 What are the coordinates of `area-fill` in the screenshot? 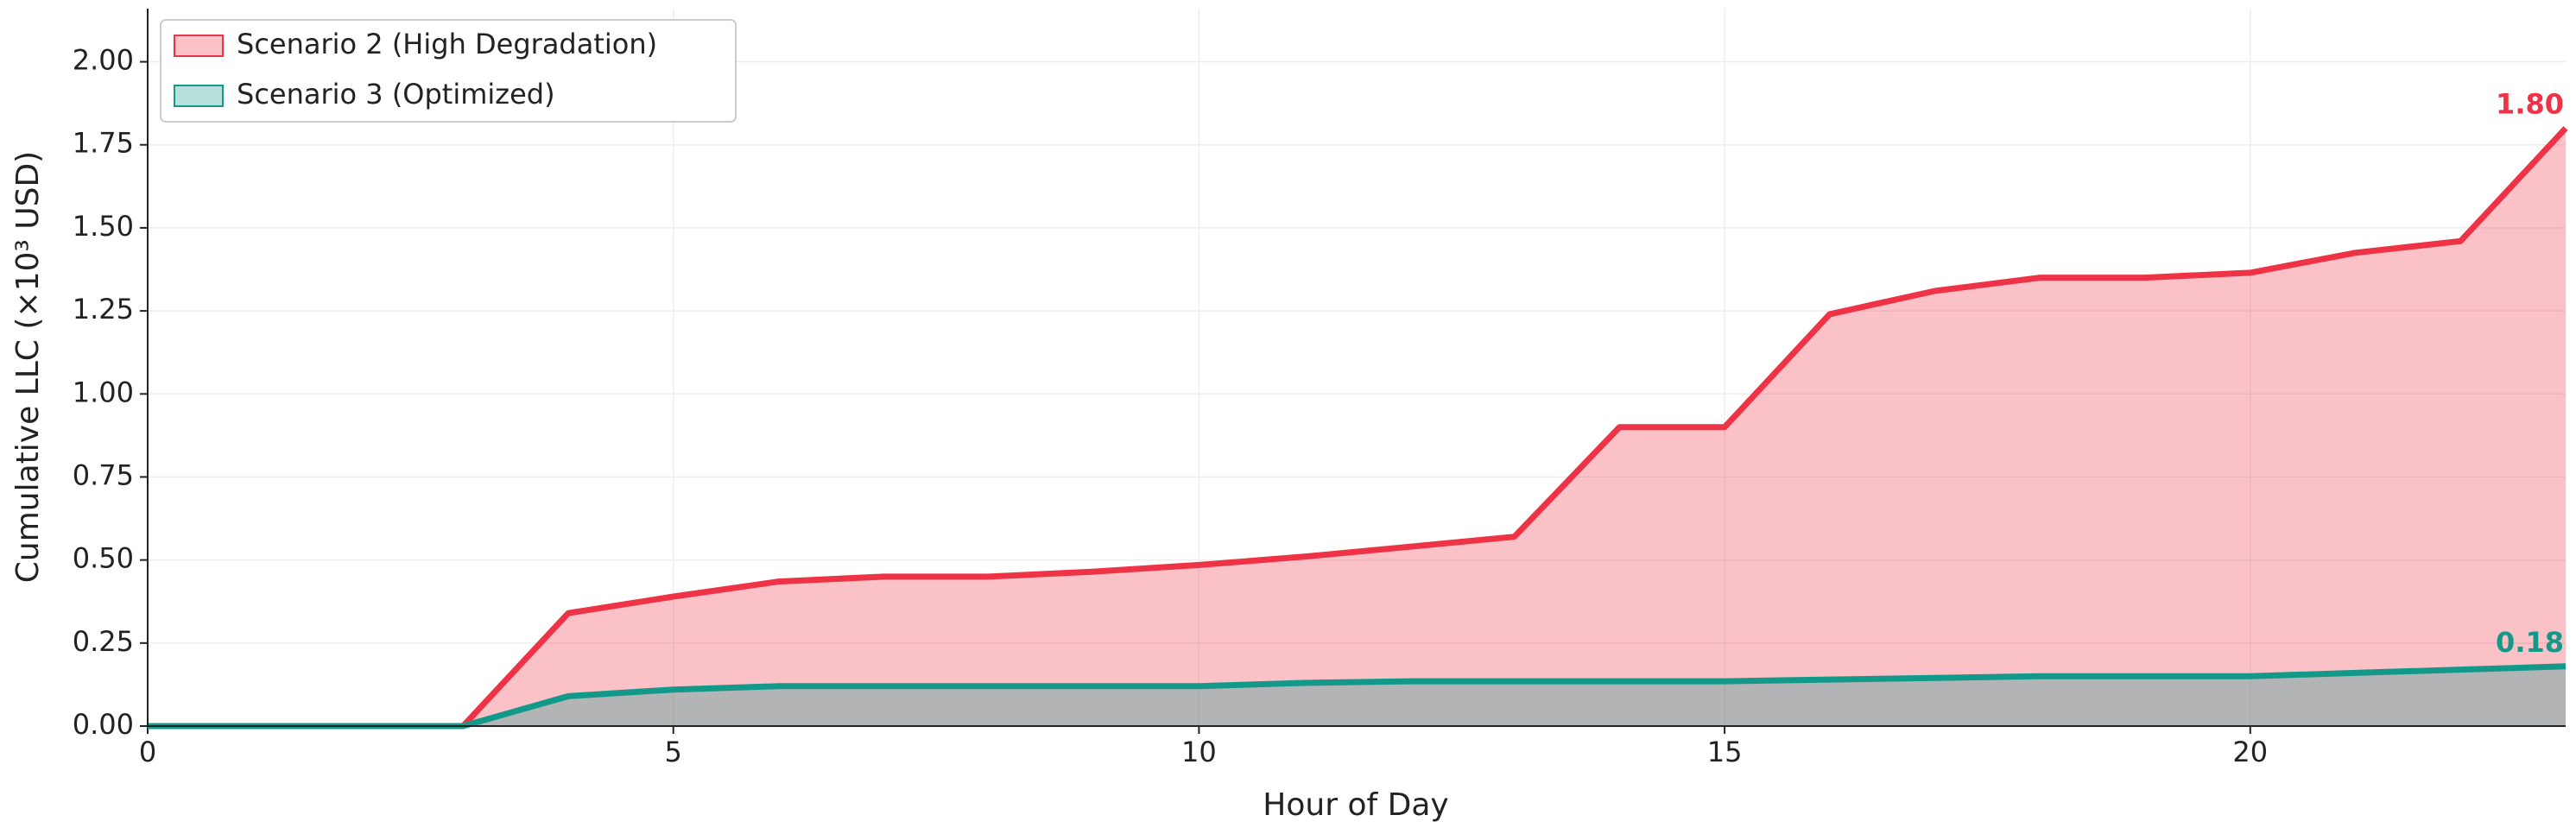 It's located at (1357, 696).